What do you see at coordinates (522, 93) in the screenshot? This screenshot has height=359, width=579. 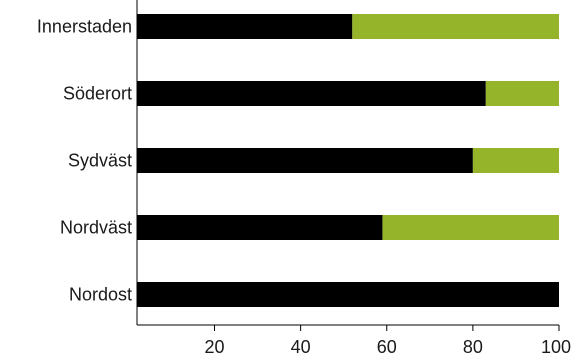 I see `bar-söderort-segment-2` at bounding box center [522, 93].